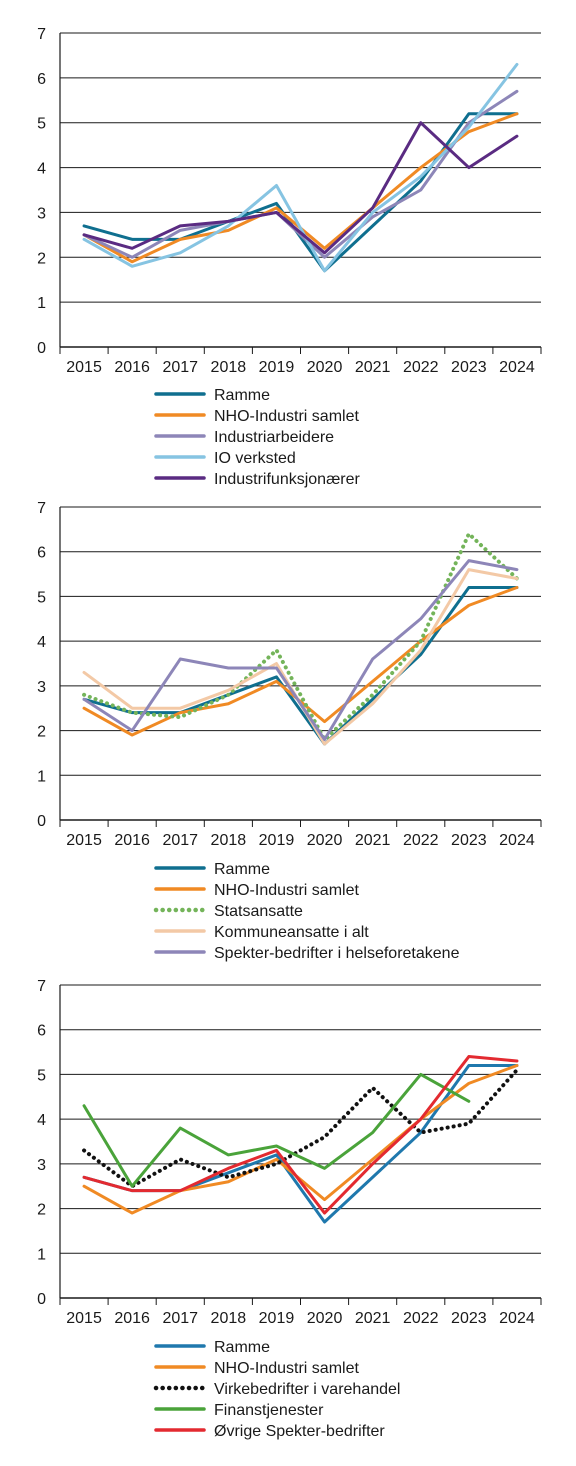 Image resolution: width=576 pixels, height=1466 pixels. Describe the element at coordinates (84, 1318) in the screenshot. I see `x-tick-label: 2015` at that location.